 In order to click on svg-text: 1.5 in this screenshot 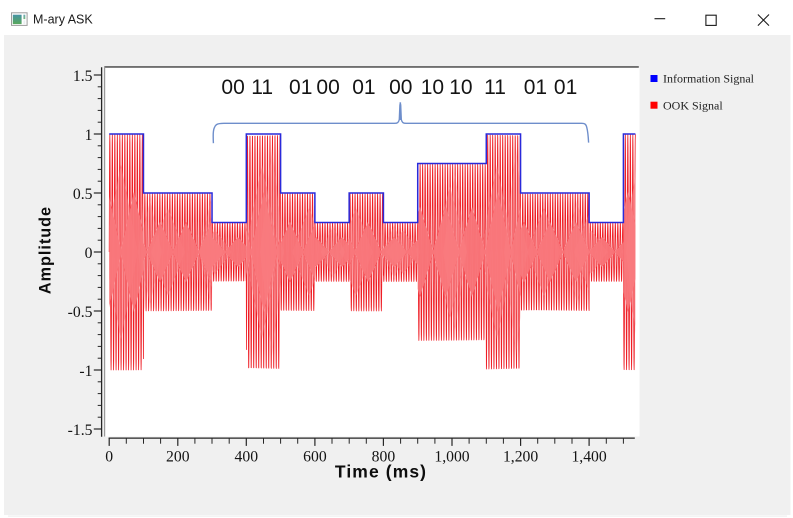, I will do `click(83, 76)`.